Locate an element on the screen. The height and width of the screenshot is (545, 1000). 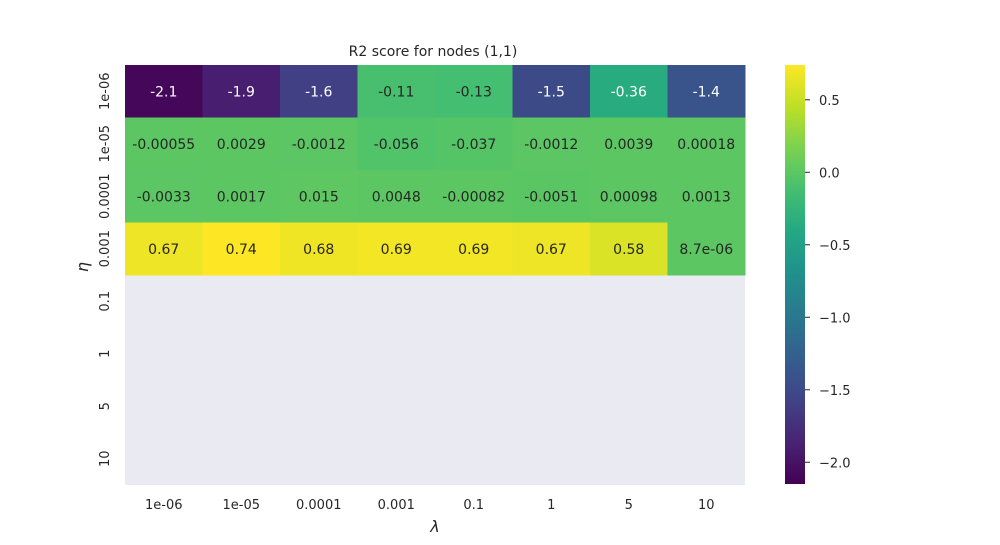
cell-label: 0.58 is located at coordinates (628, 250).